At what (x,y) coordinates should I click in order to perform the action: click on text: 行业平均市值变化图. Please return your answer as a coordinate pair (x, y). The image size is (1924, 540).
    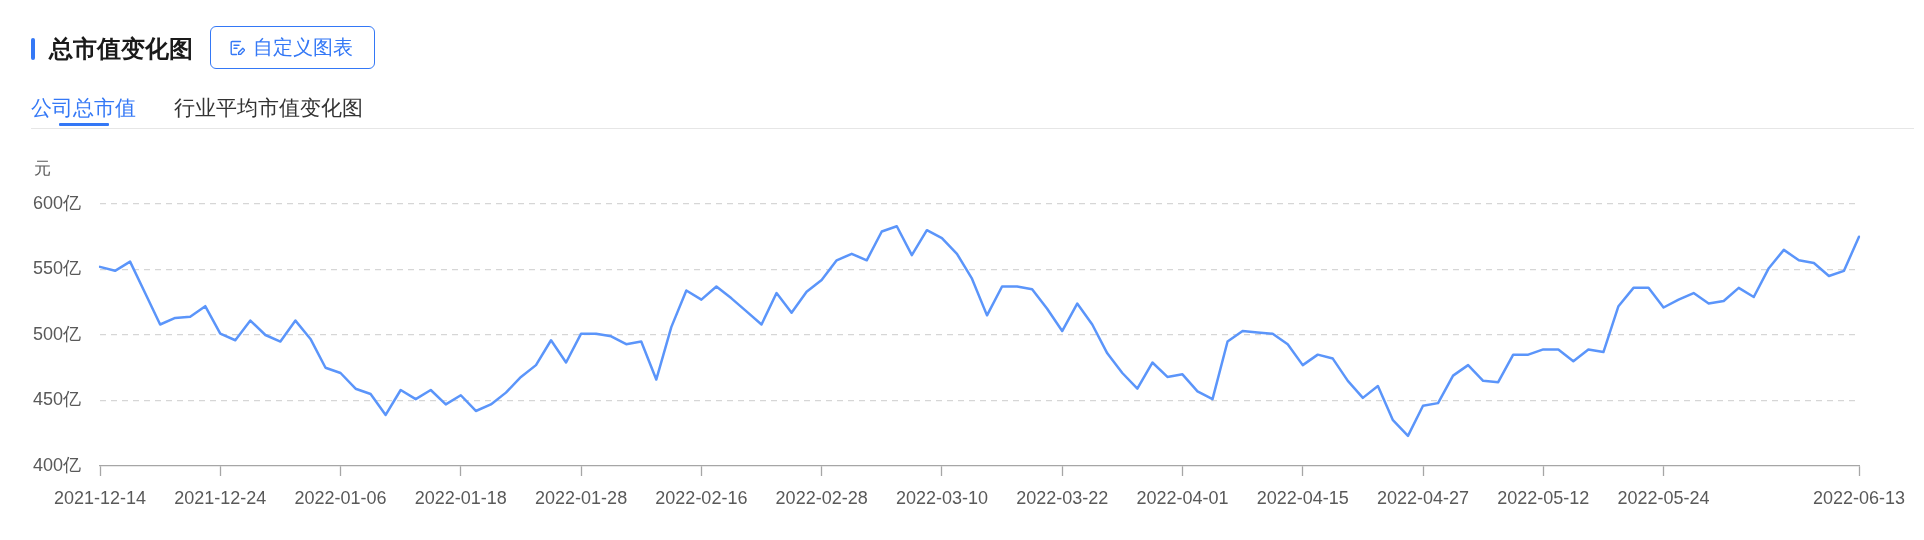
    Looking at the image, I should click on (268, 107).